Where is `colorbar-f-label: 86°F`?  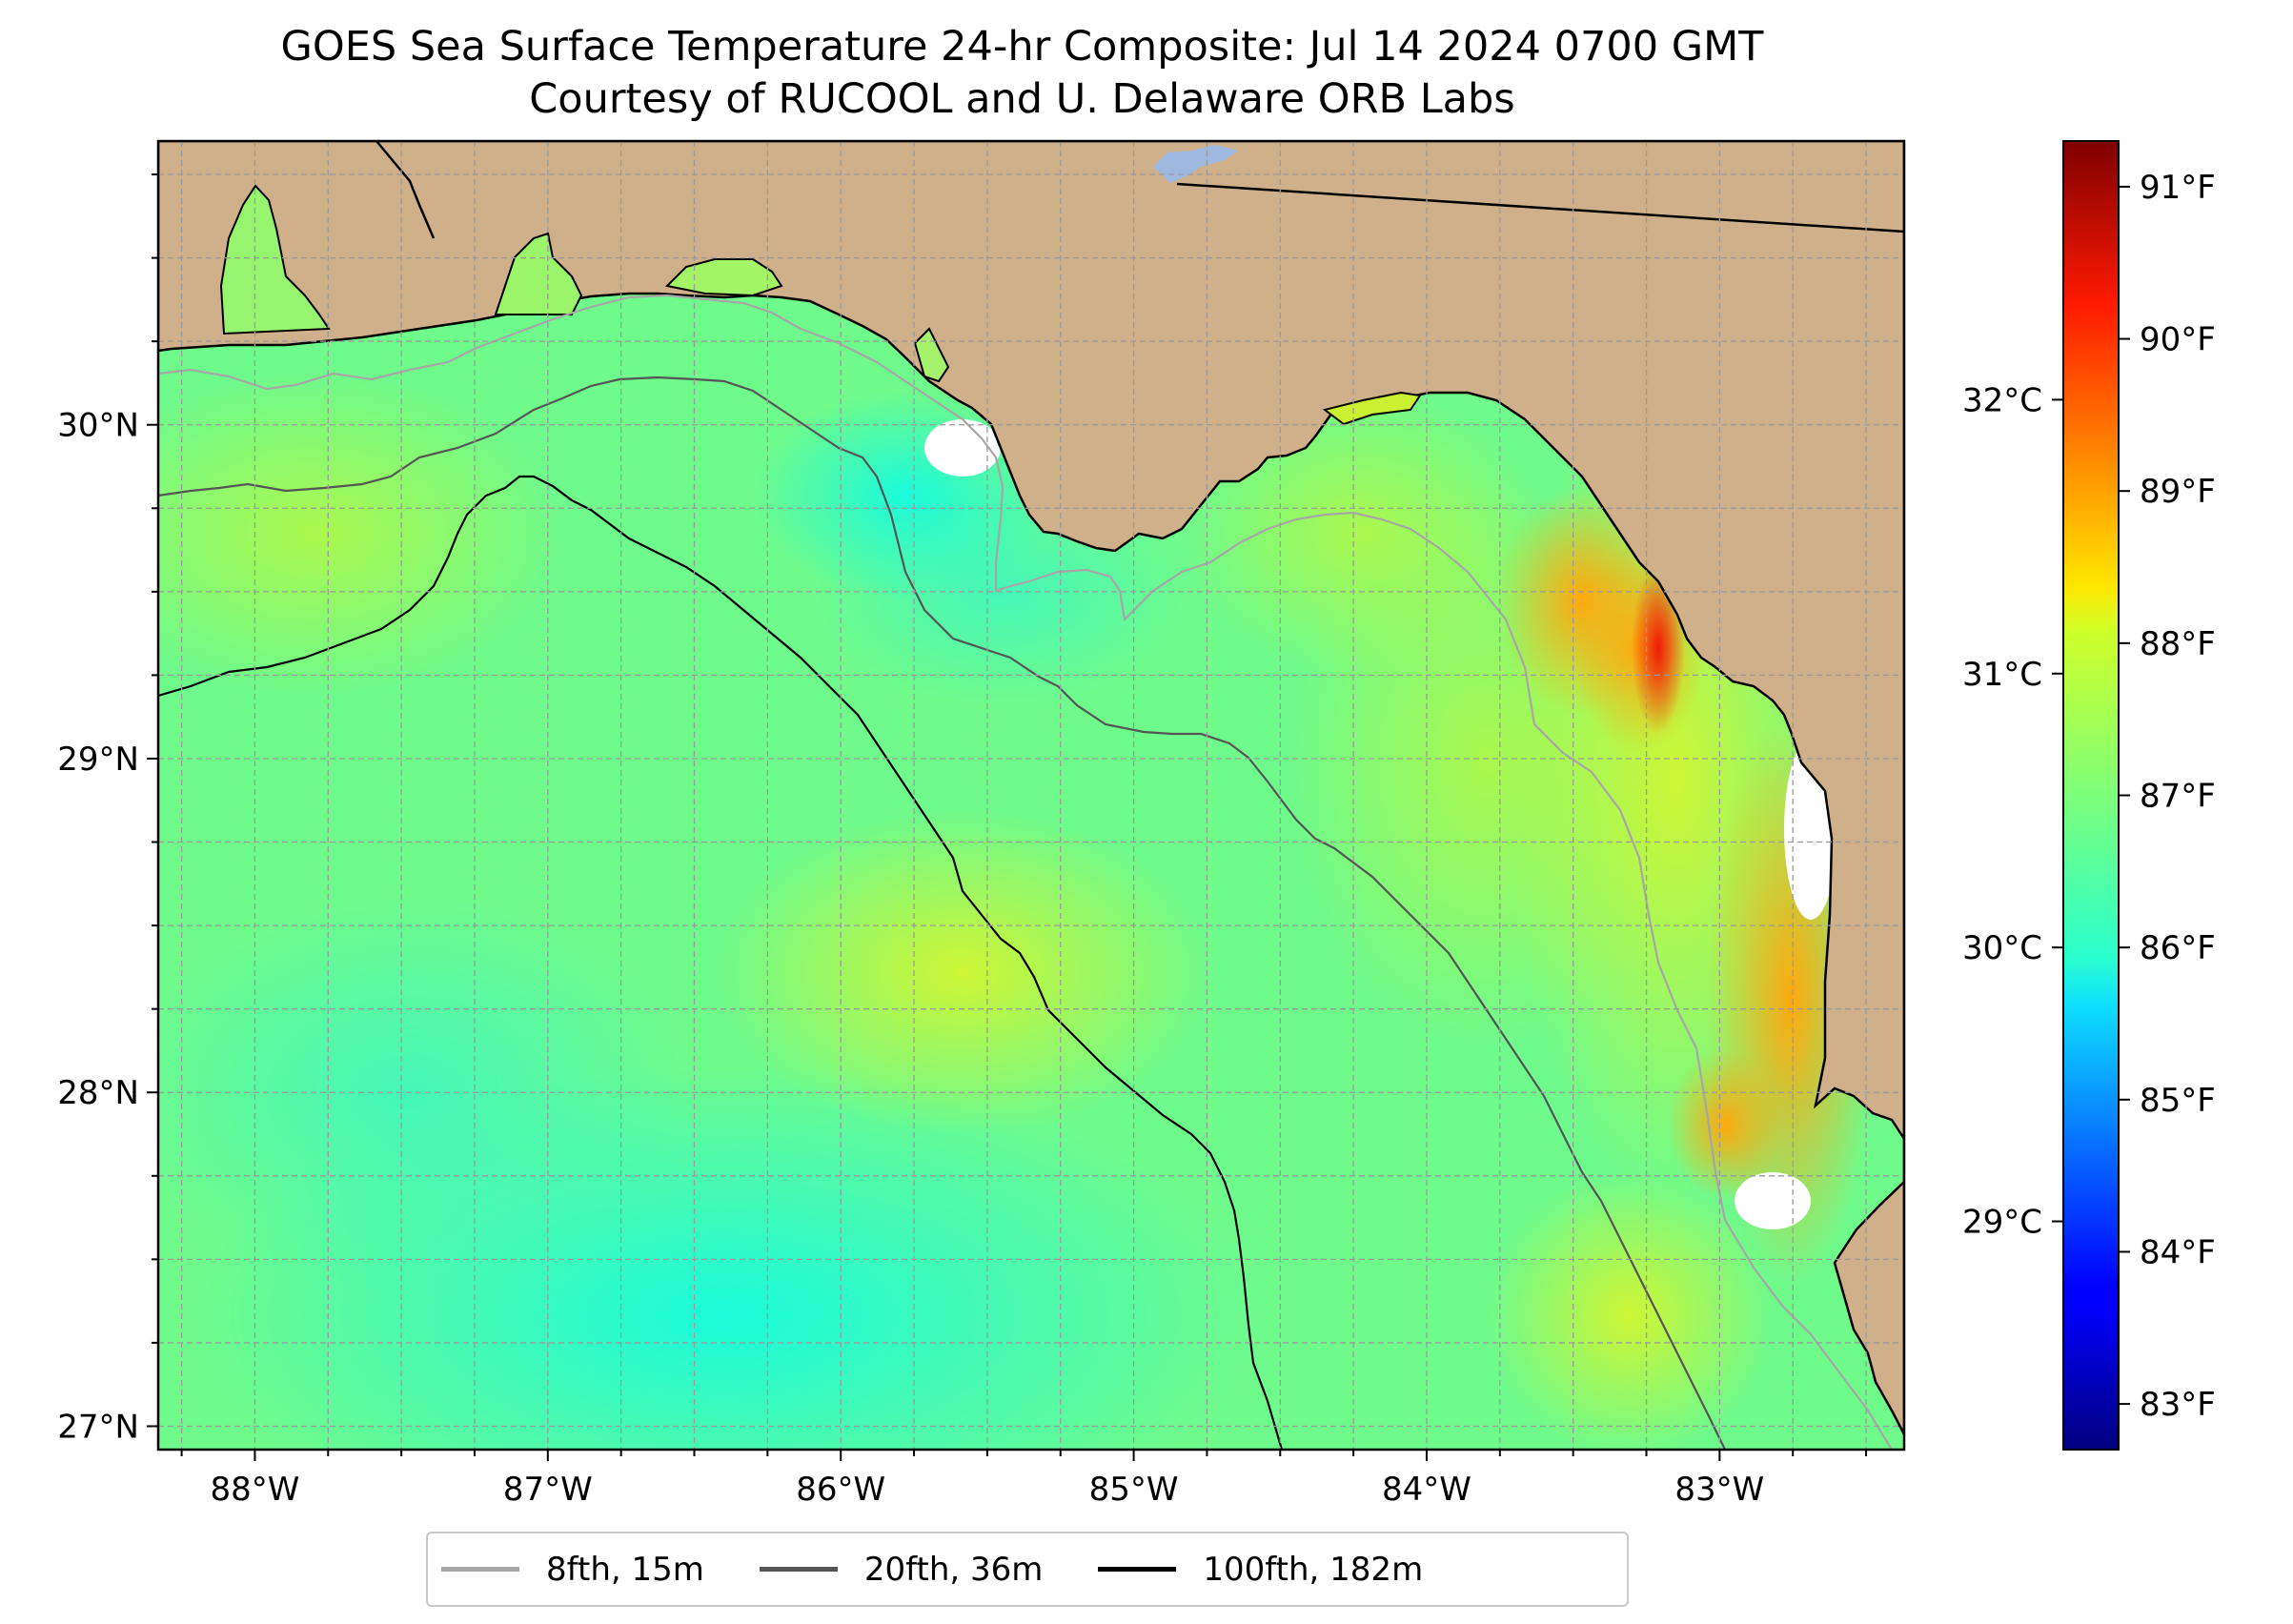 colorbar-f-label: 86°F is located at coordinates (2178, 948).